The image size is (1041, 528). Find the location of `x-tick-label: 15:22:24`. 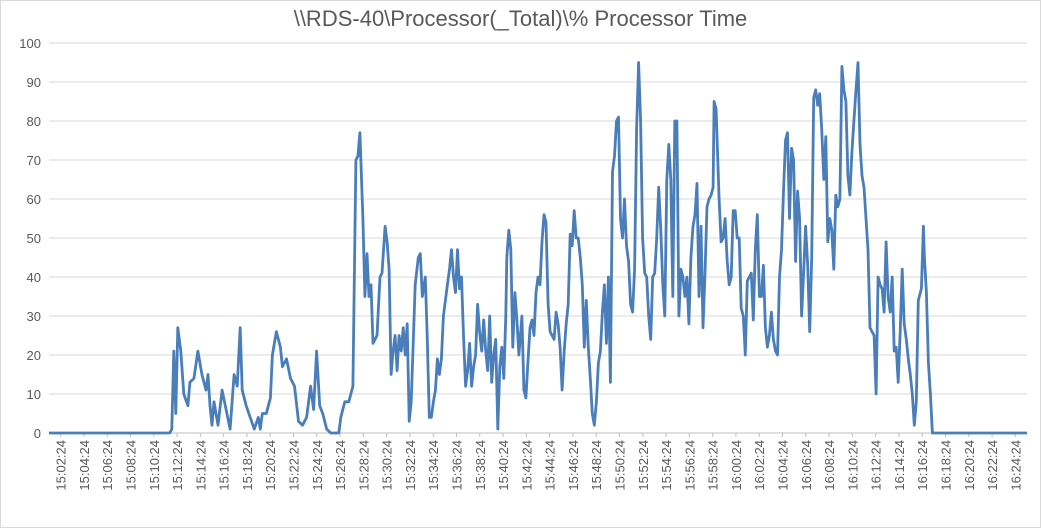

x-tick-label: 15:22:24 is located at coordinates (294, 465).